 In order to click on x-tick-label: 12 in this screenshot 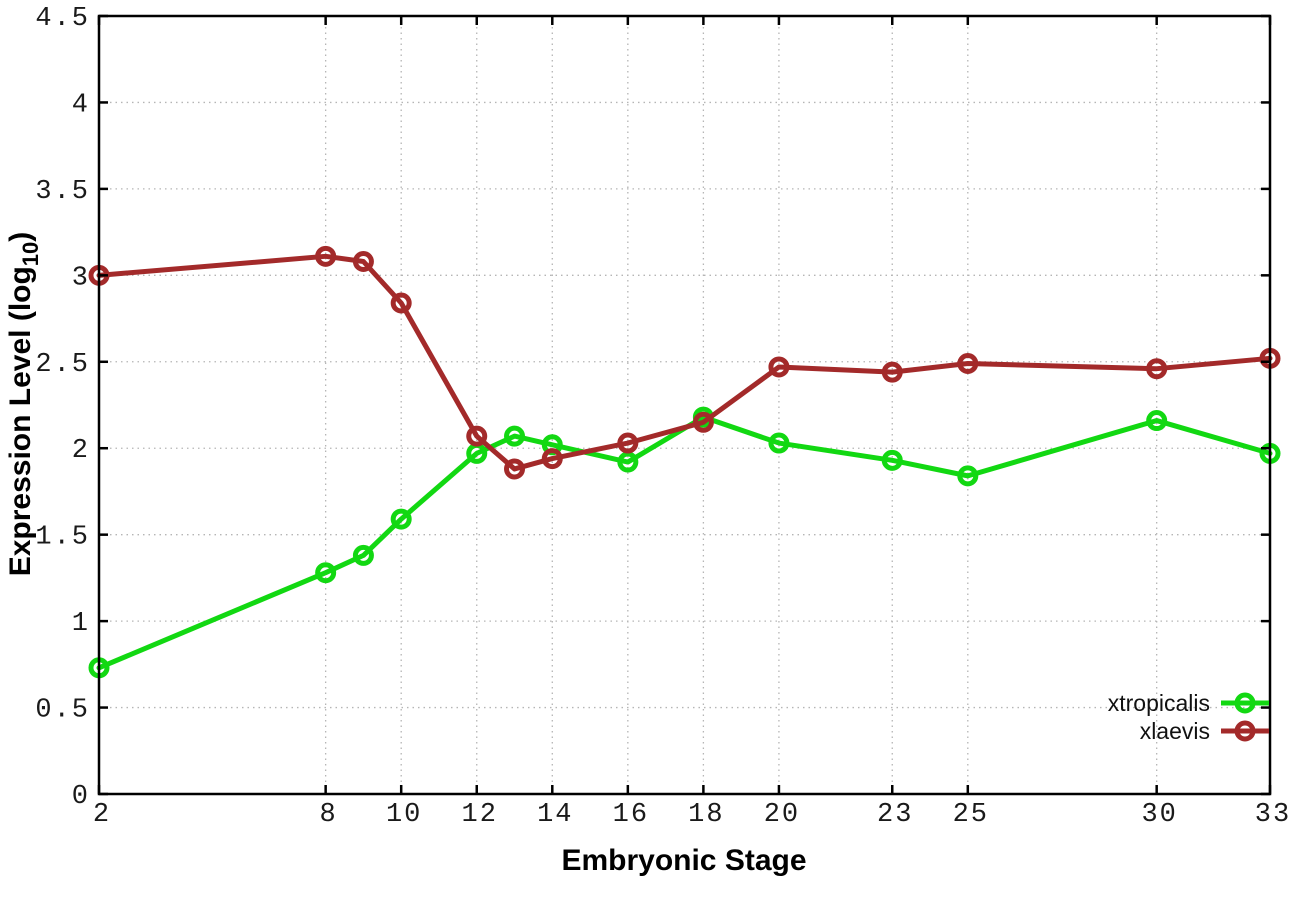, I will do `click(480, 815)`.